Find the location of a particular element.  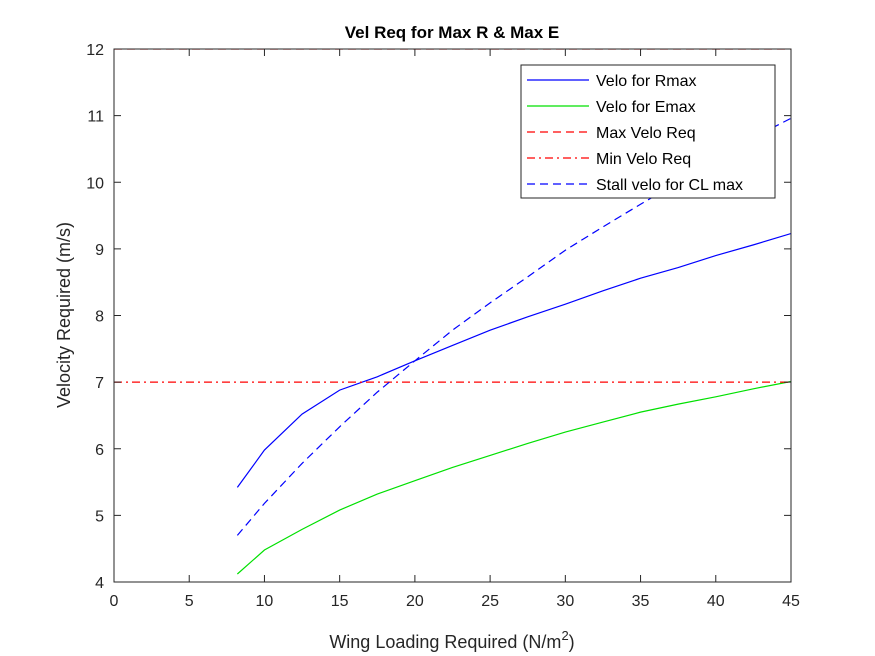

y-tick-label: 7 is located at coordinates (99, 383).